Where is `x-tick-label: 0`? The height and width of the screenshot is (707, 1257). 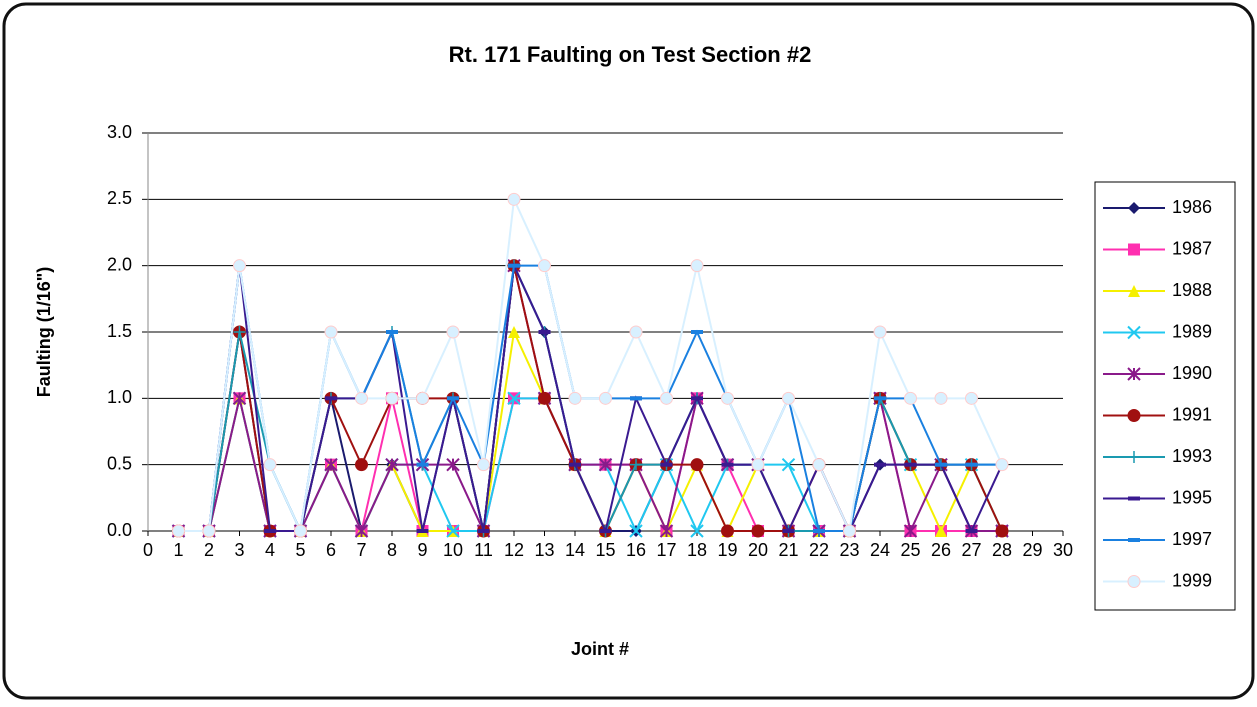
x-tick-label: 0 is located at coordinates (148, 550).